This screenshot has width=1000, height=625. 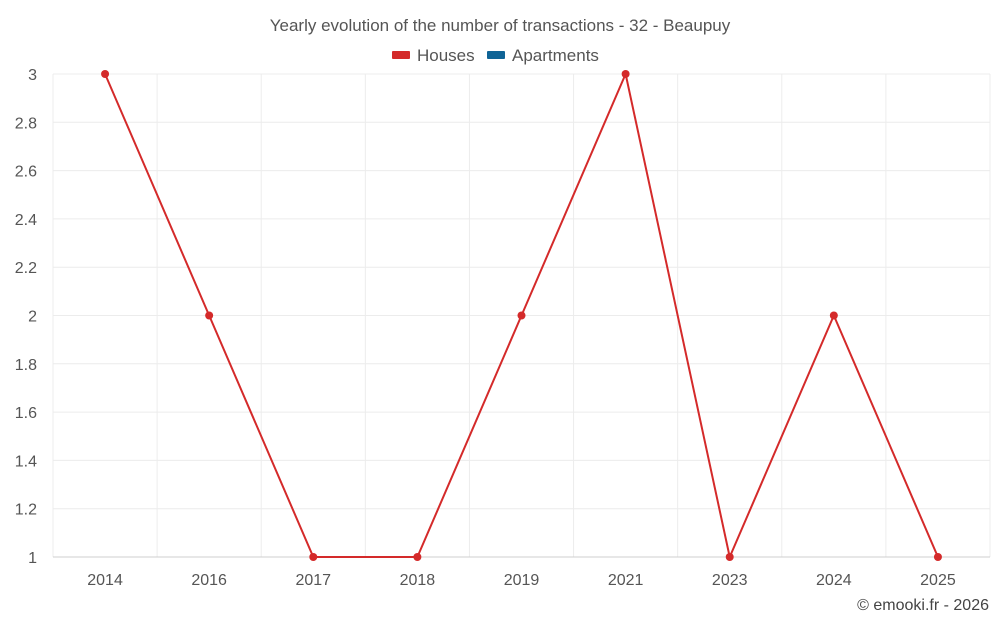 What do you see at coordinates (938, 580) in the screenshot?
I see `x-tick-label: 2025` at bounding box center [938, 580].